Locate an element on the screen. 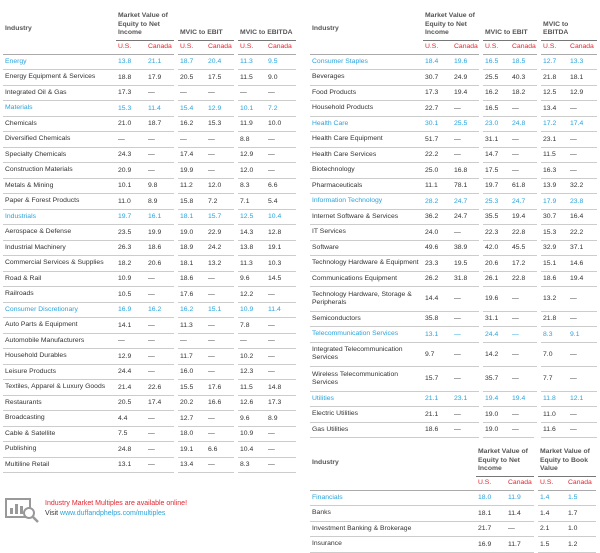 The image size is (600, 553). cell: 18.9 is located at coordinates (190, 248).